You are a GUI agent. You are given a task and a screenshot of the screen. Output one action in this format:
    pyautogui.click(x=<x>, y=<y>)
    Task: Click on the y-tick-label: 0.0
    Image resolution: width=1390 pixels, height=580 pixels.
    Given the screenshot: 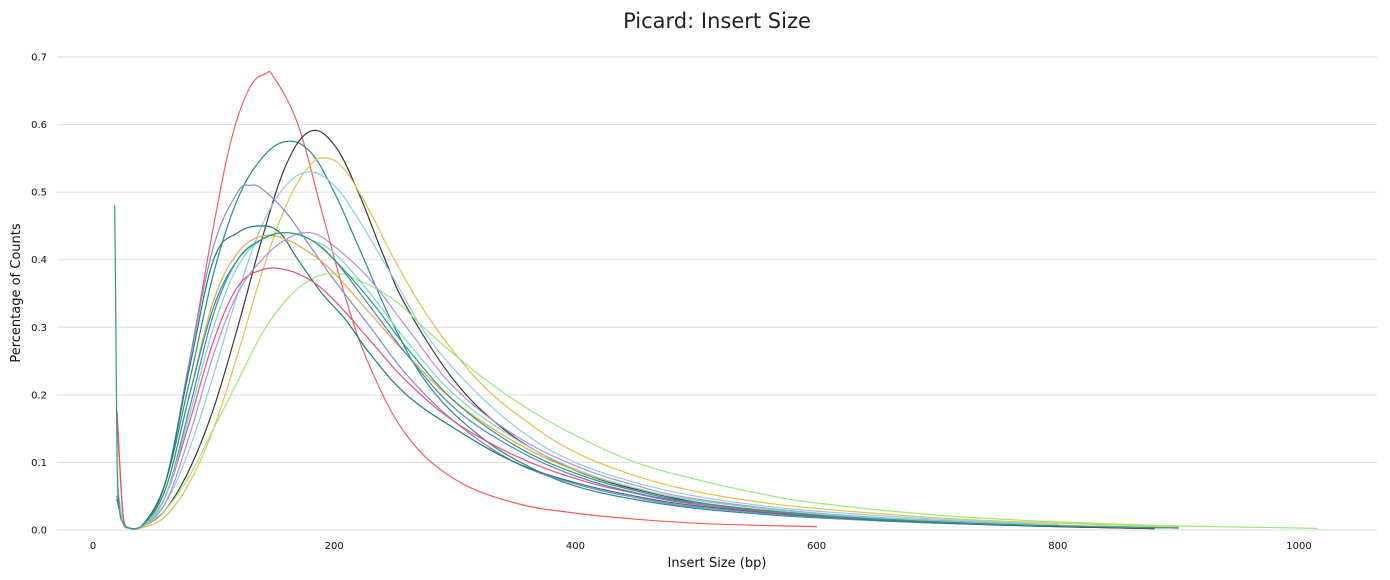 What is the action you would take?
    pyautogui.click(x=39, y=531)
    